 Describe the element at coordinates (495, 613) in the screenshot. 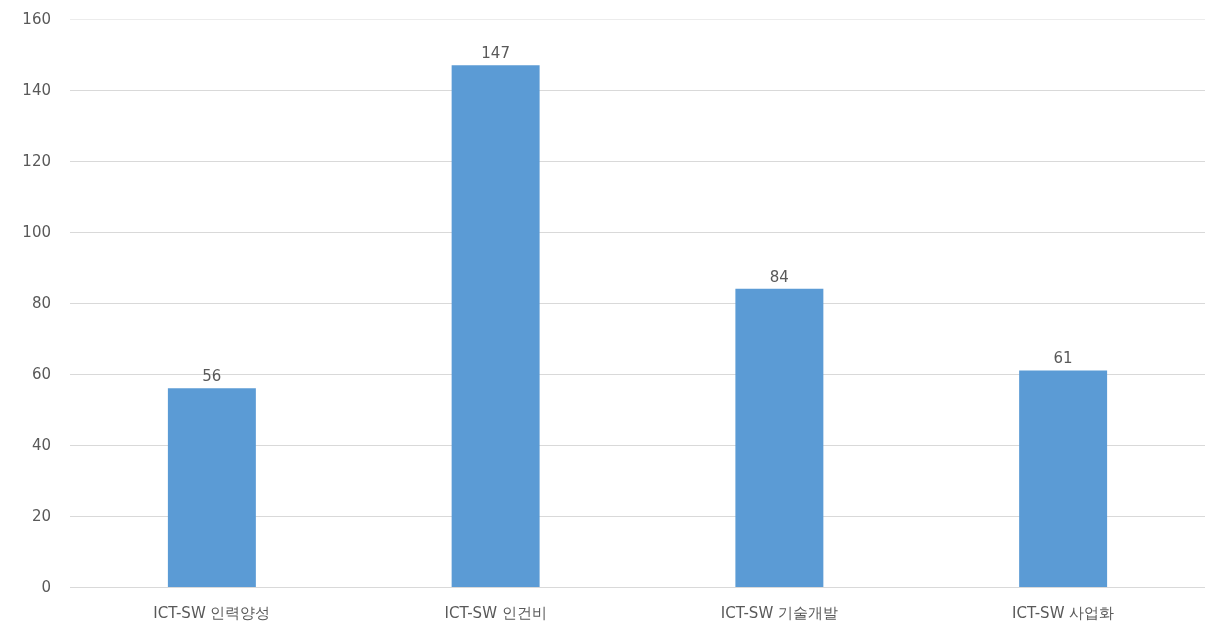

I see `x-tick-label: ICT-SW 인건비` at that location.